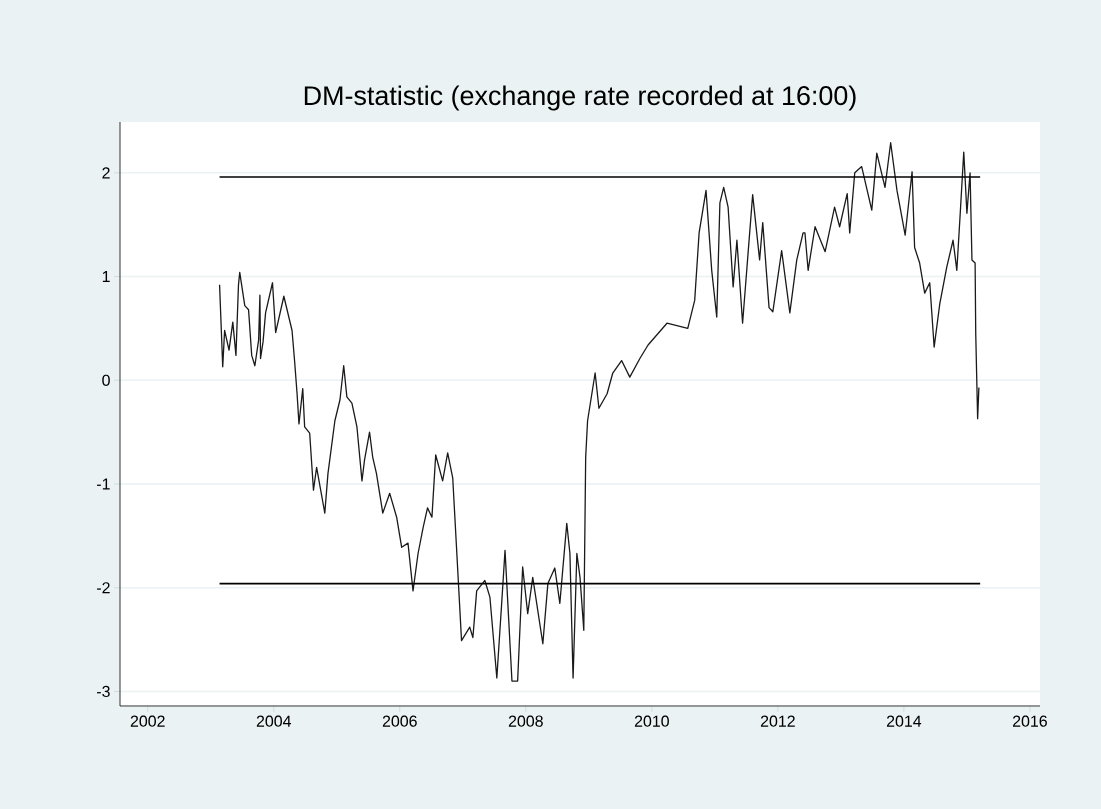 The width and height of the screenshot is (1101, 809). What do you see at coordinates (103, 484) in the screenshot?
I see `y-tick-label: -1` at bounding box center [103, 484].